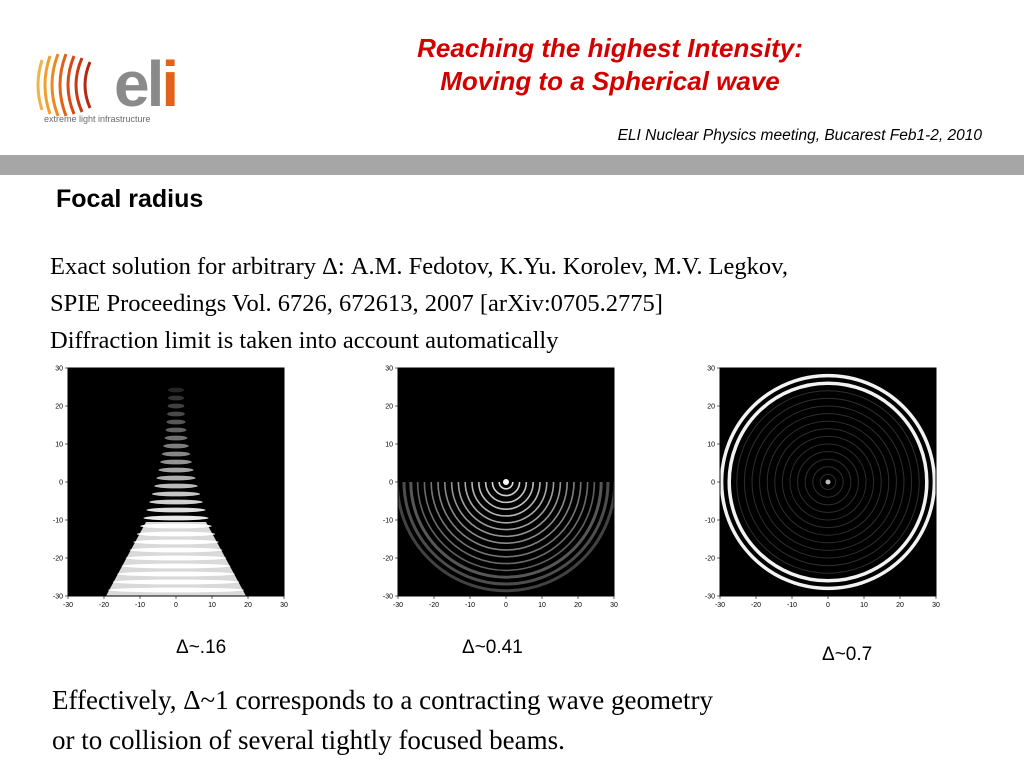 This screenshot has width=1024, height=768. What do you see at coordinates (512, 165) in the screenshot?
I see `header-divider-band` at bounding box center [512, 165].